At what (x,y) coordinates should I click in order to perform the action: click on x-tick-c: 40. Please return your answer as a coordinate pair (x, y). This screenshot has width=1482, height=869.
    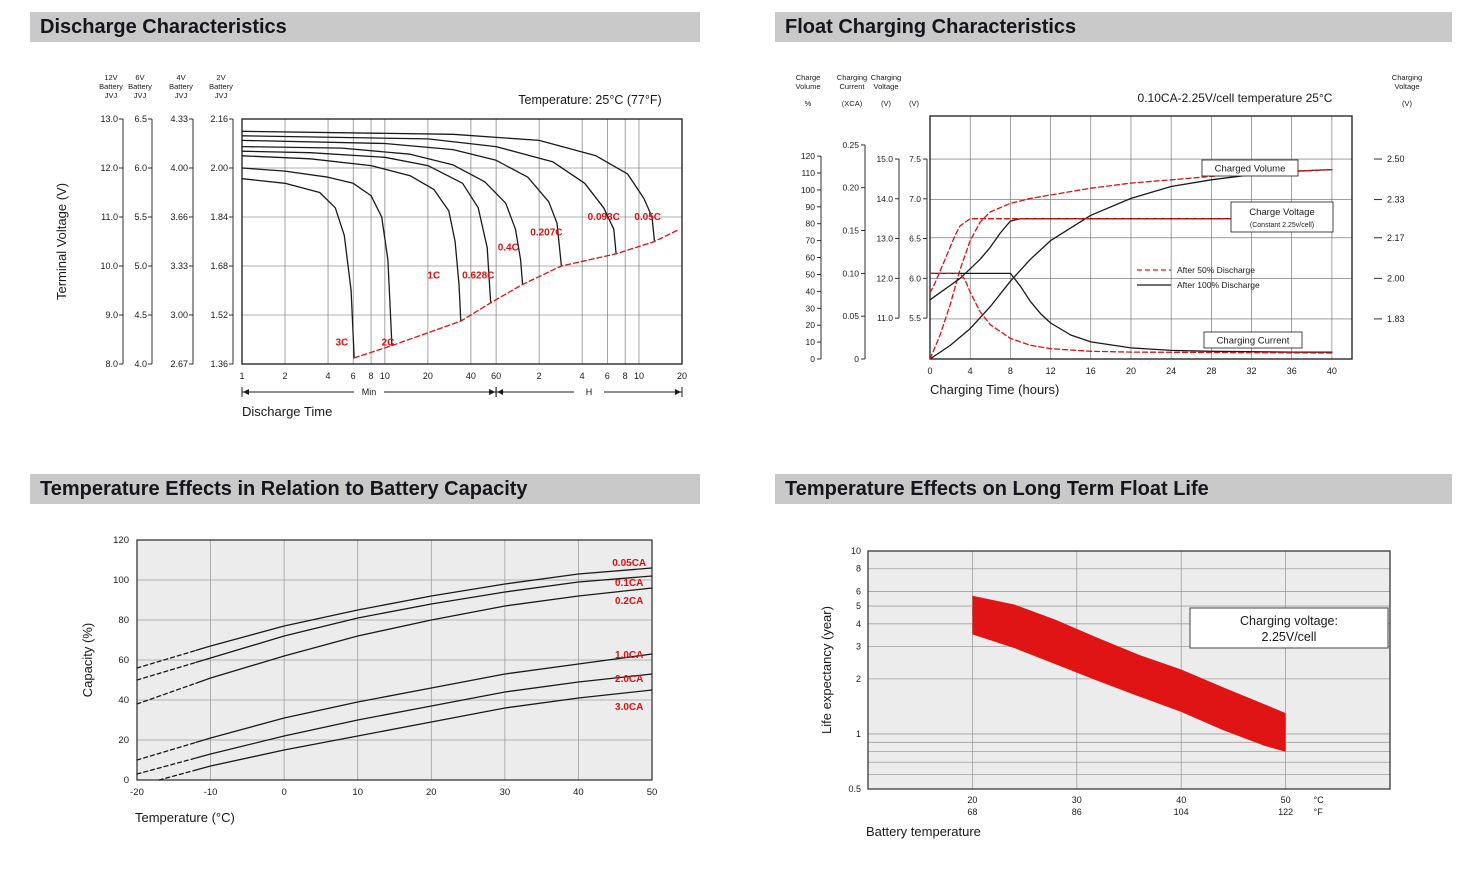
    Looking at the image, I should click on (1181, 800).